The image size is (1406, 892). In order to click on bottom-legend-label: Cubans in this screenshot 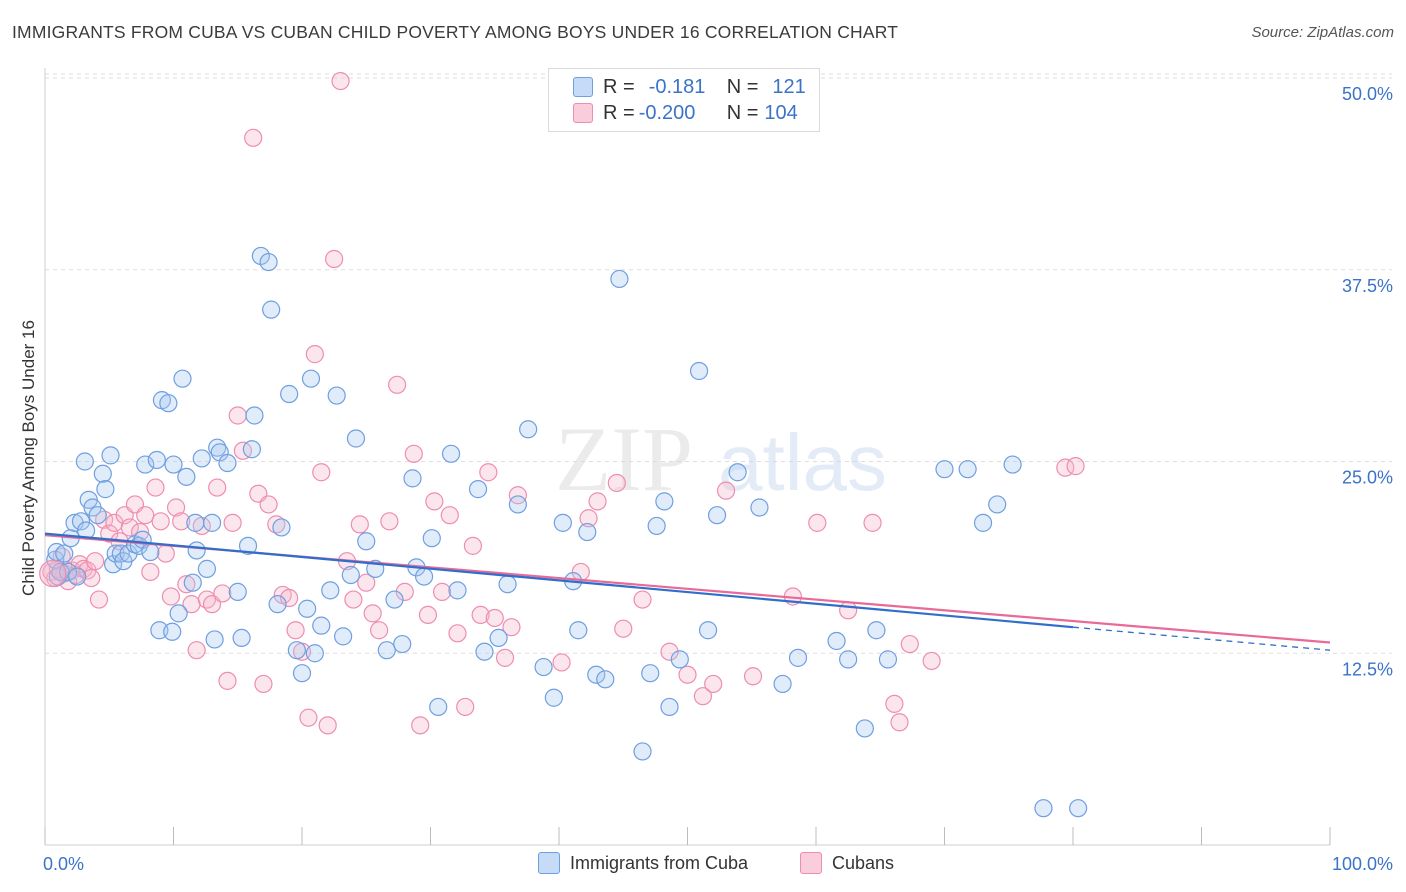, I will do `click(863, 862)`.